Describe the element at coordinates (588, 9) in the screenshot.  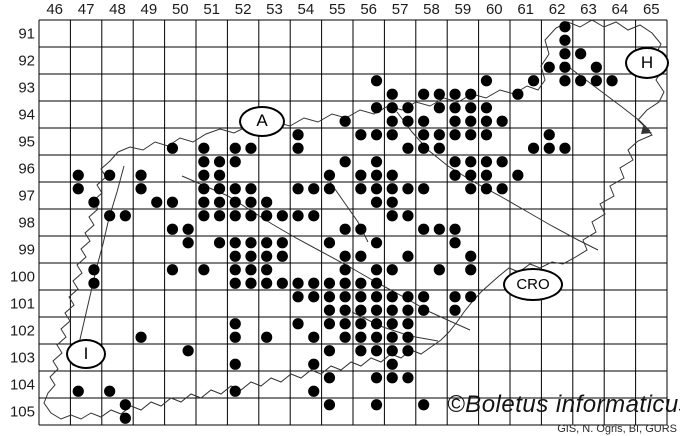
I see `col-label-63: 63` at that location.